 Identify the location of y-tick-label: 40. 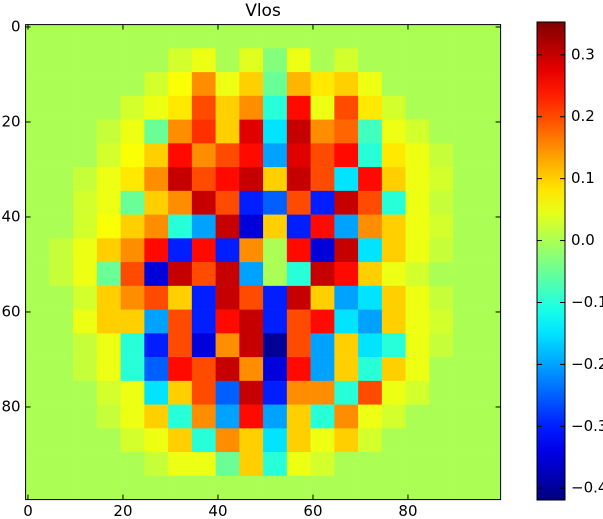
(11, 216).